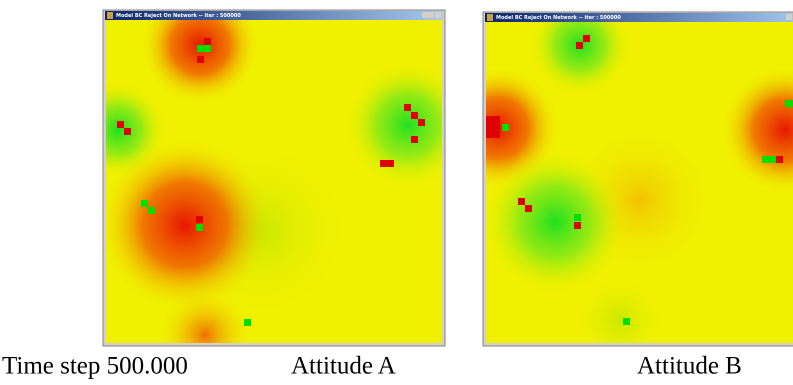 The height and width of the screenshot is (385, 793). Describe the element at coordinates (95, 366) in the screenshot. I see `time-step-caption: Time step 500.000` at that location.